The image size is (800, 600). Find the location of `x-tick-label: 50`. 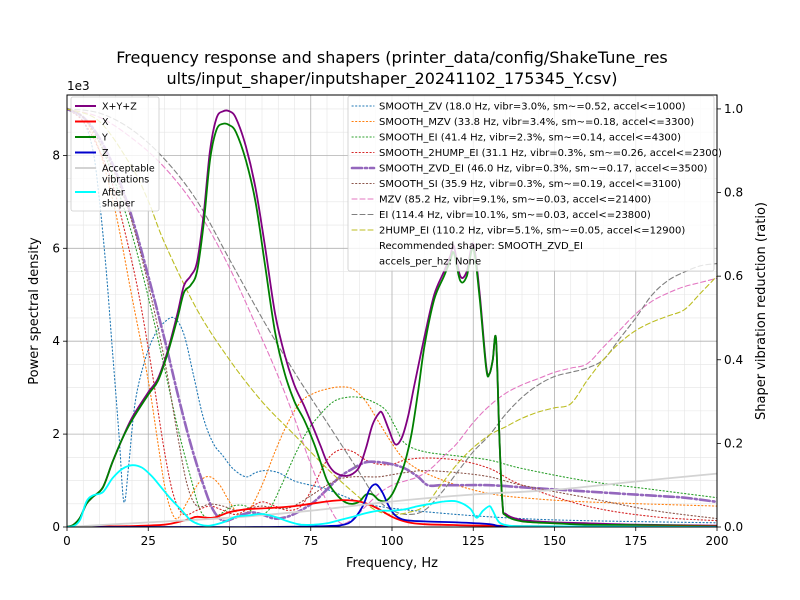

x-tick-label: 50 is located at coordinates (229, 541).